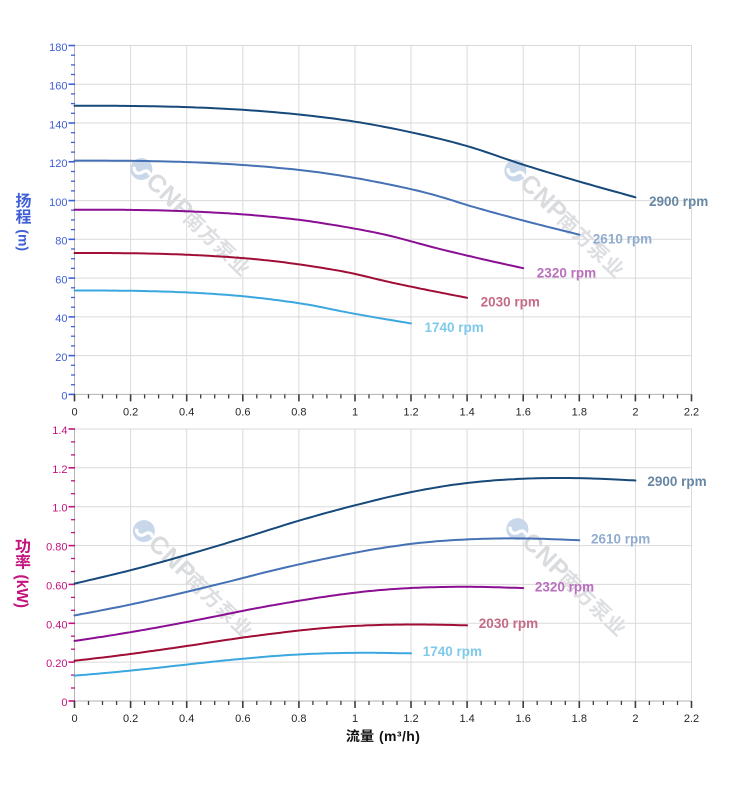 Image resolution: width=752 pixels, height=802 pixels. Describe the element at coordinates (58, 125) in the screenshot. I see `svg-text: 140` at that location.